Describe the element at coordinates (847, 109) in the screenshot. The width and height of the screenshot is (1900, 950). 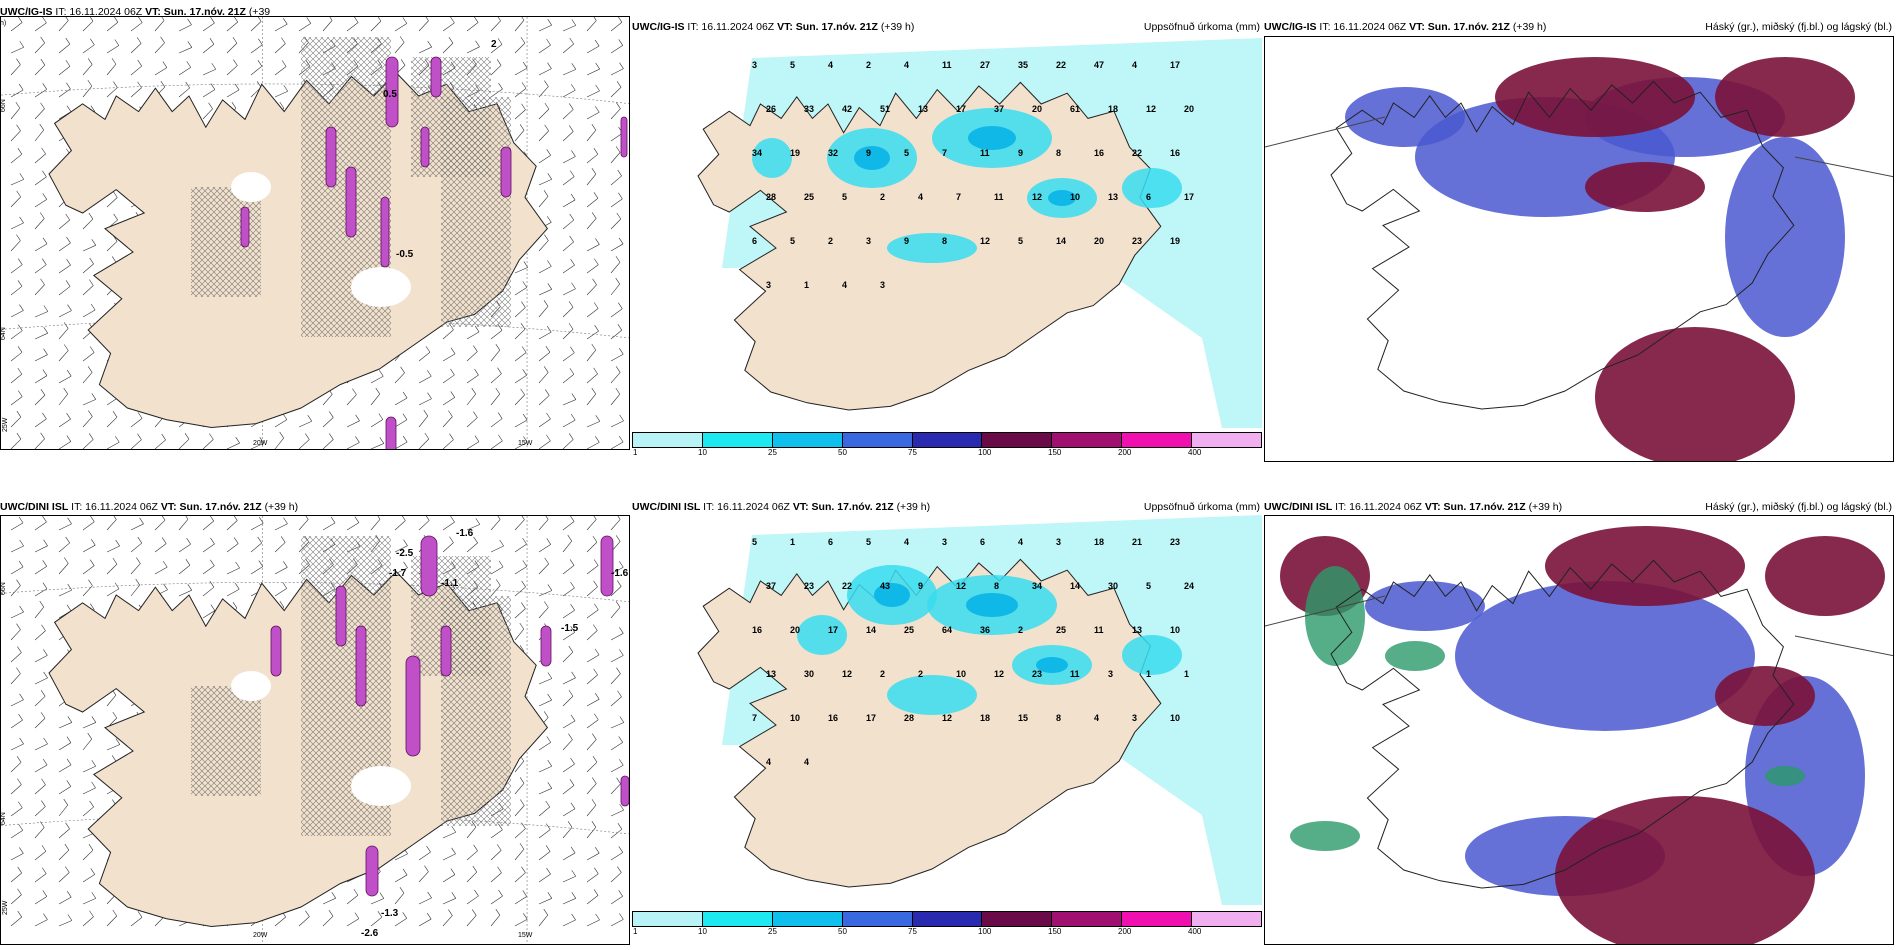
I see `precip-value: 42` at that location.